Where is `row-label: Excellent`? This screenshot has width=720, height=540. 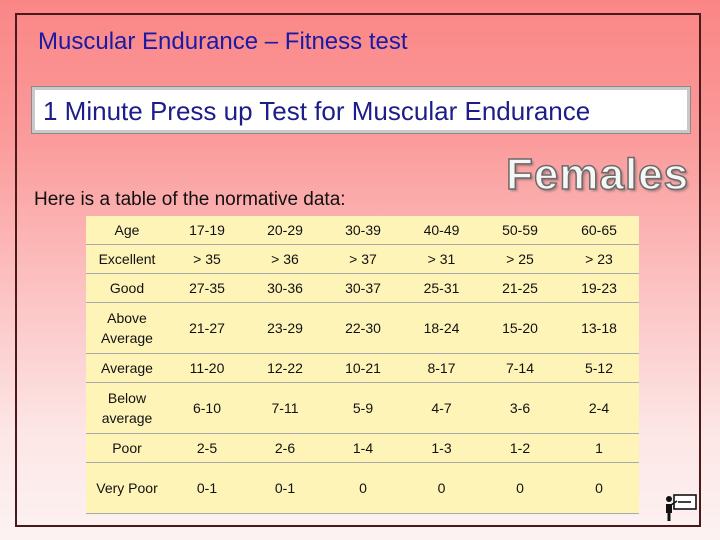
row-label: Excellent is located at coordinates (127, 259).